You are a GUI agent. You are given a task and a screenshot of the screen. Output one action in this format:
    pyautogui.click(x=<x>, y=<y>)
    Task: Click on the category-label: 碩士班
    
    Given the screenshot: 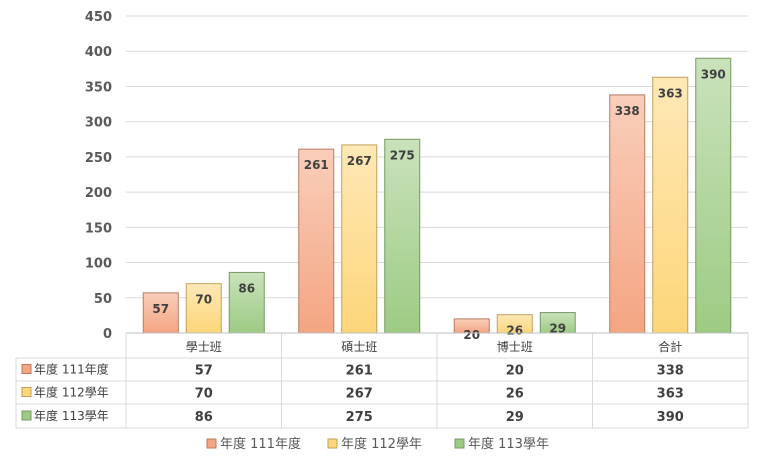 What is the action you would take?
    pyautogui.click(x=359, y=347)
    